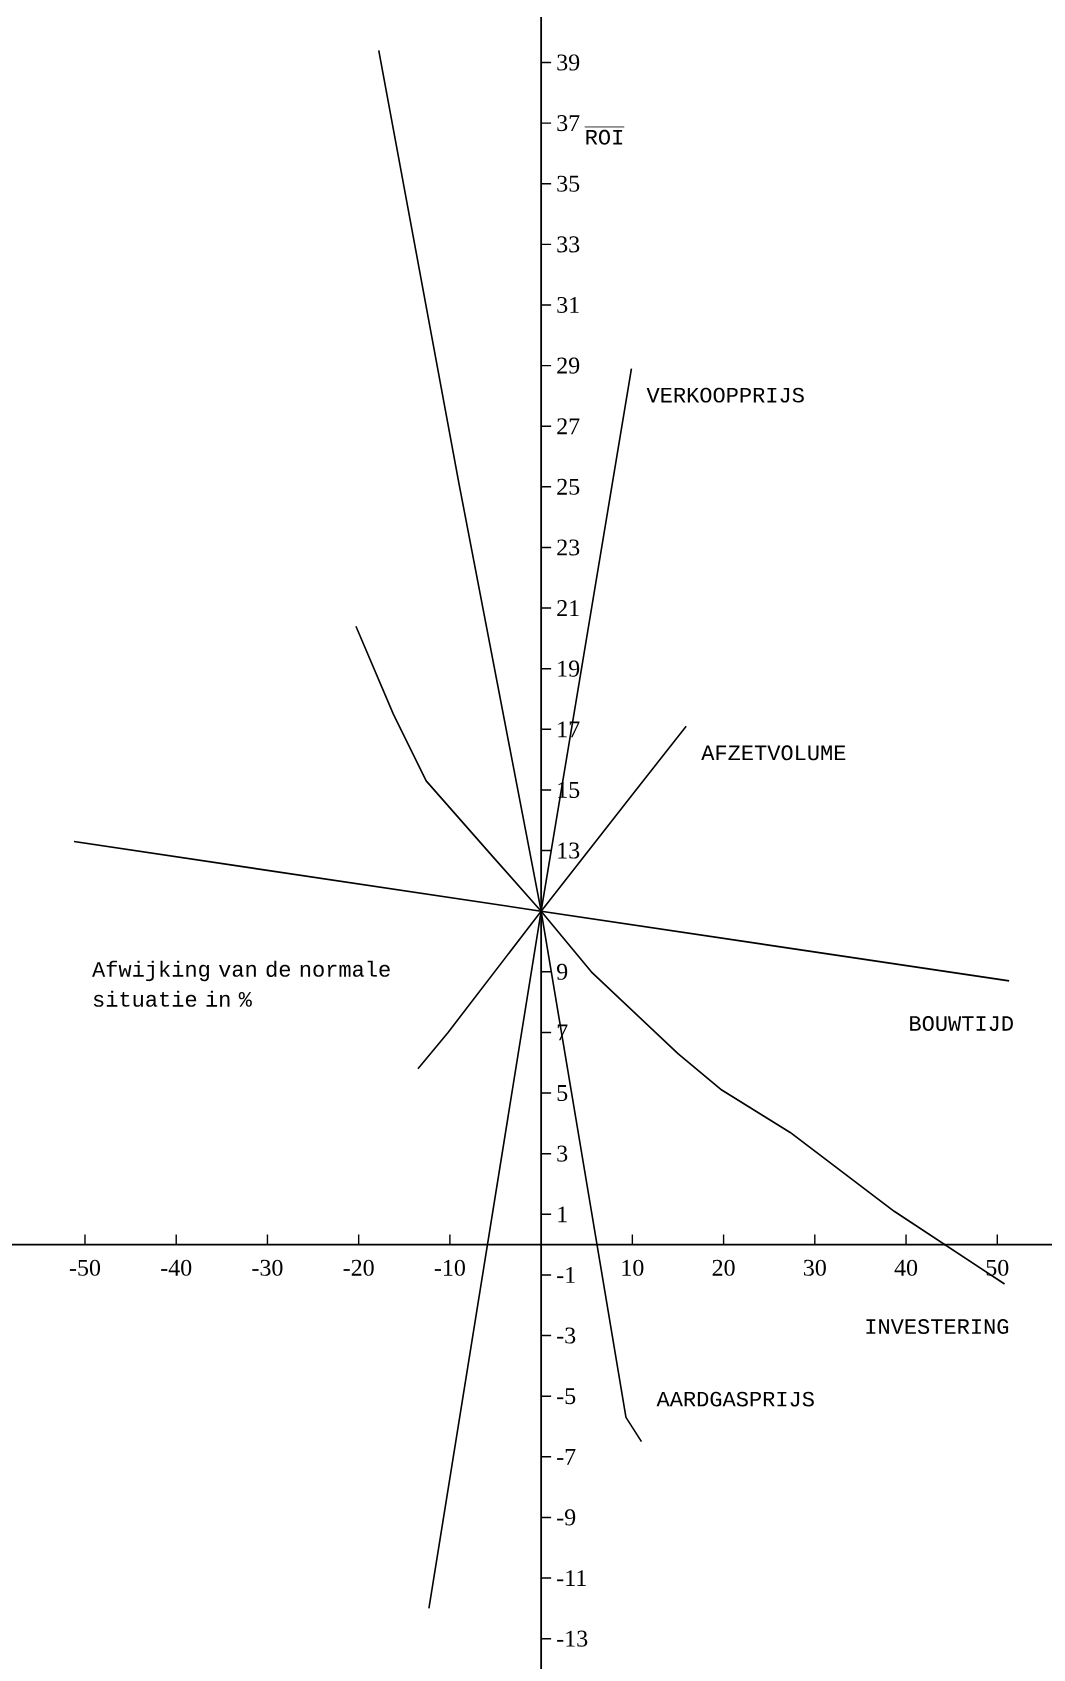  What do you see at coordinates (449, 1267) in the screenshot?
I see `x-tick-label: -10` at bounding box center [449, 1267].